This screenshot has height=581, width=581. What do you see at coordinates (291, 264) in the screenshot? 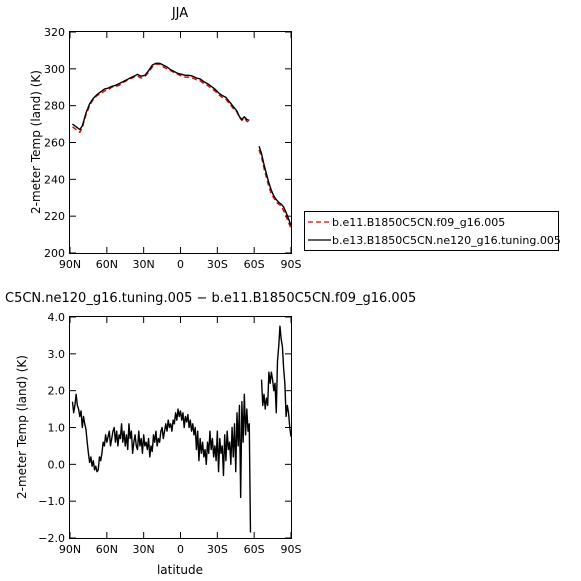
I see `chart1-x-tick-label: 90S` at bounding box center [291, 264].